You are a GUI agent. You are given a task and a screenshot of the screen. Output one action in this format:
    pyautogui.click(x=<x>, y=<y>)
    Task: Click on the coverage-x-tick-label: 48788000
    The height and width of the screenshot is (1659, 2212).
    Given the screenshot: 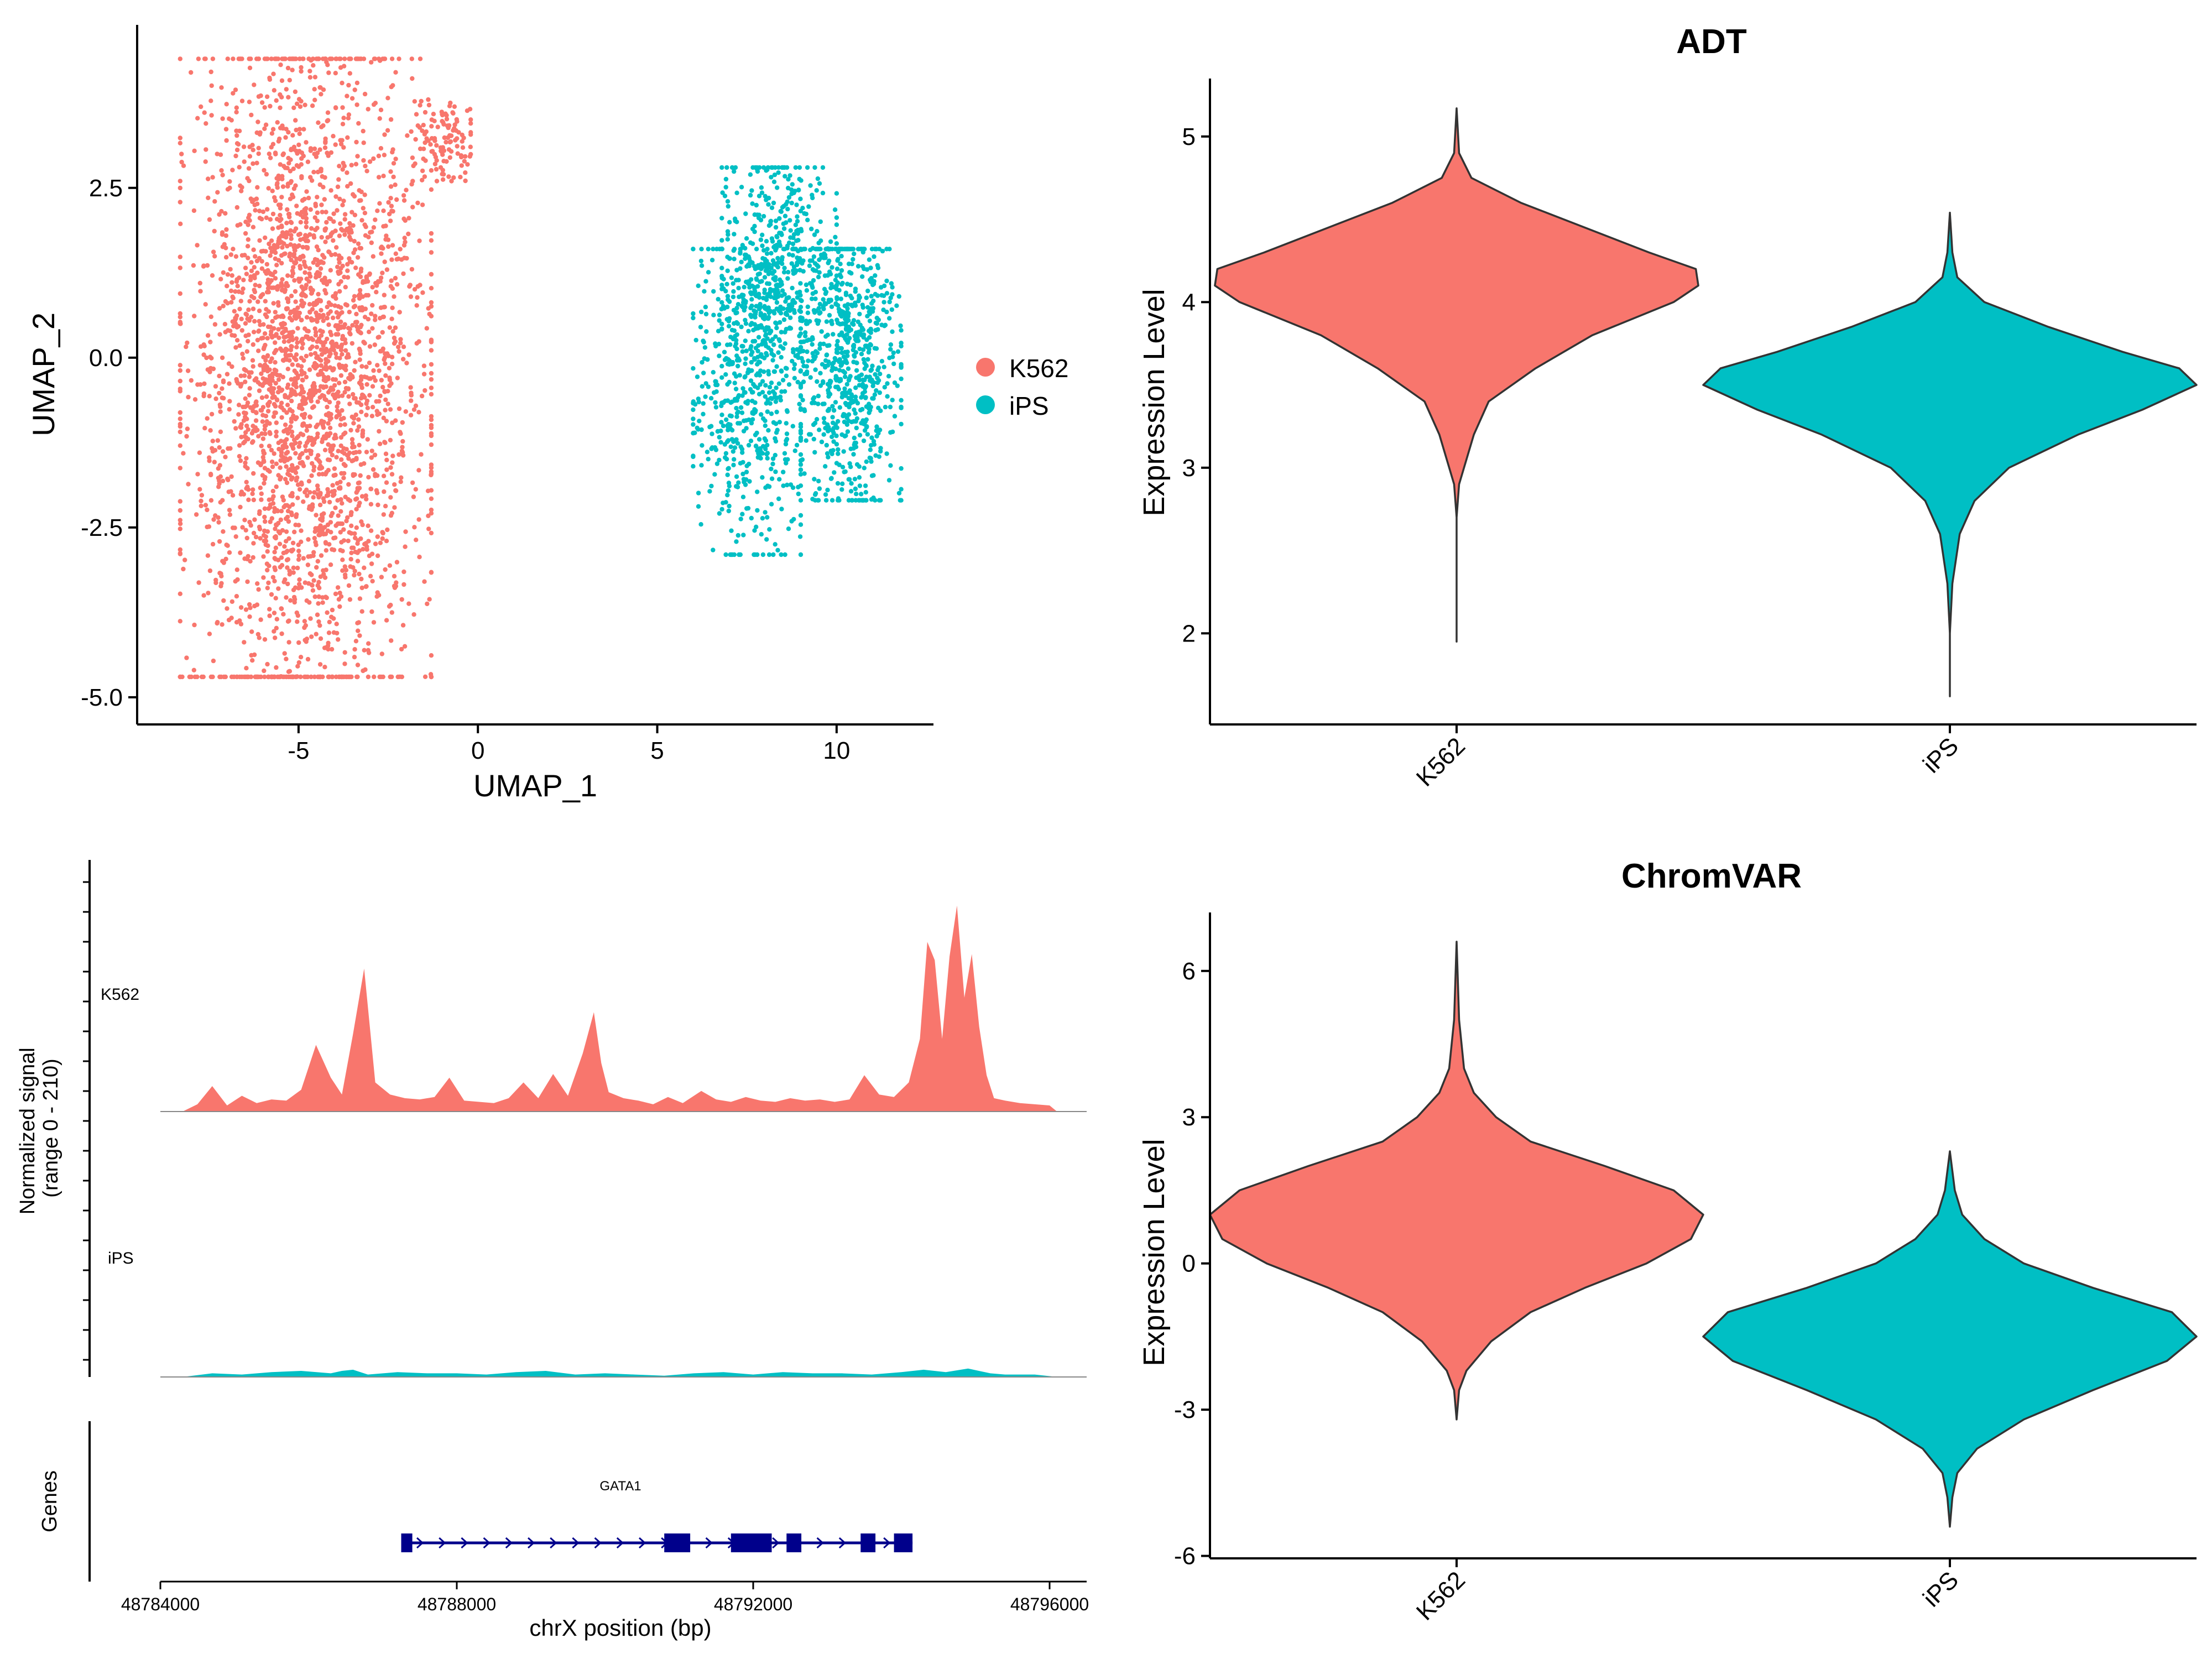 What is the action you would take?
    pyautogui.click(x=457, y=1604)
    